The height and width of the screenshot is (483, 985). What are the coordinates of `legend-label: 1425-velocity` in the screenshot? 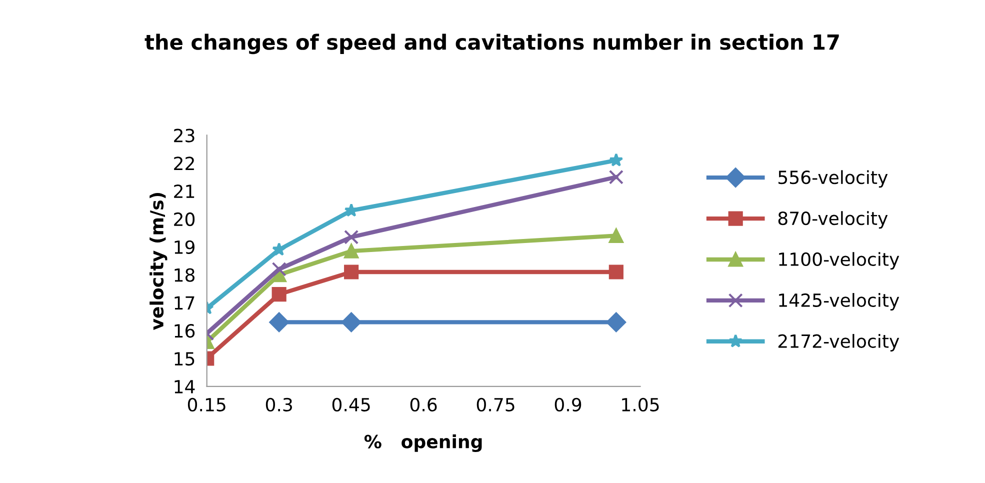 It's located at (839, 302).